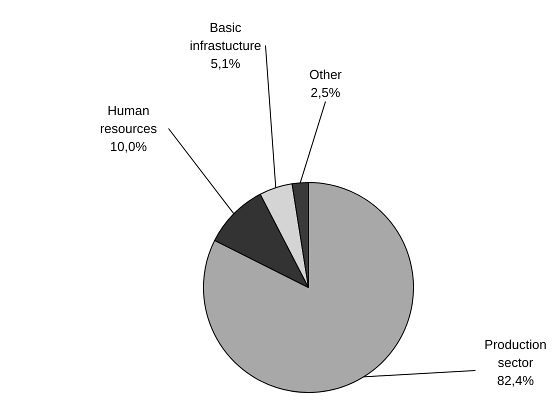 This screenshot has height=412, width=554. What do you see at coordinates (129, 119) in the screenshot?
I see `slice-label: Human resources` at bounding box center [129, 119].